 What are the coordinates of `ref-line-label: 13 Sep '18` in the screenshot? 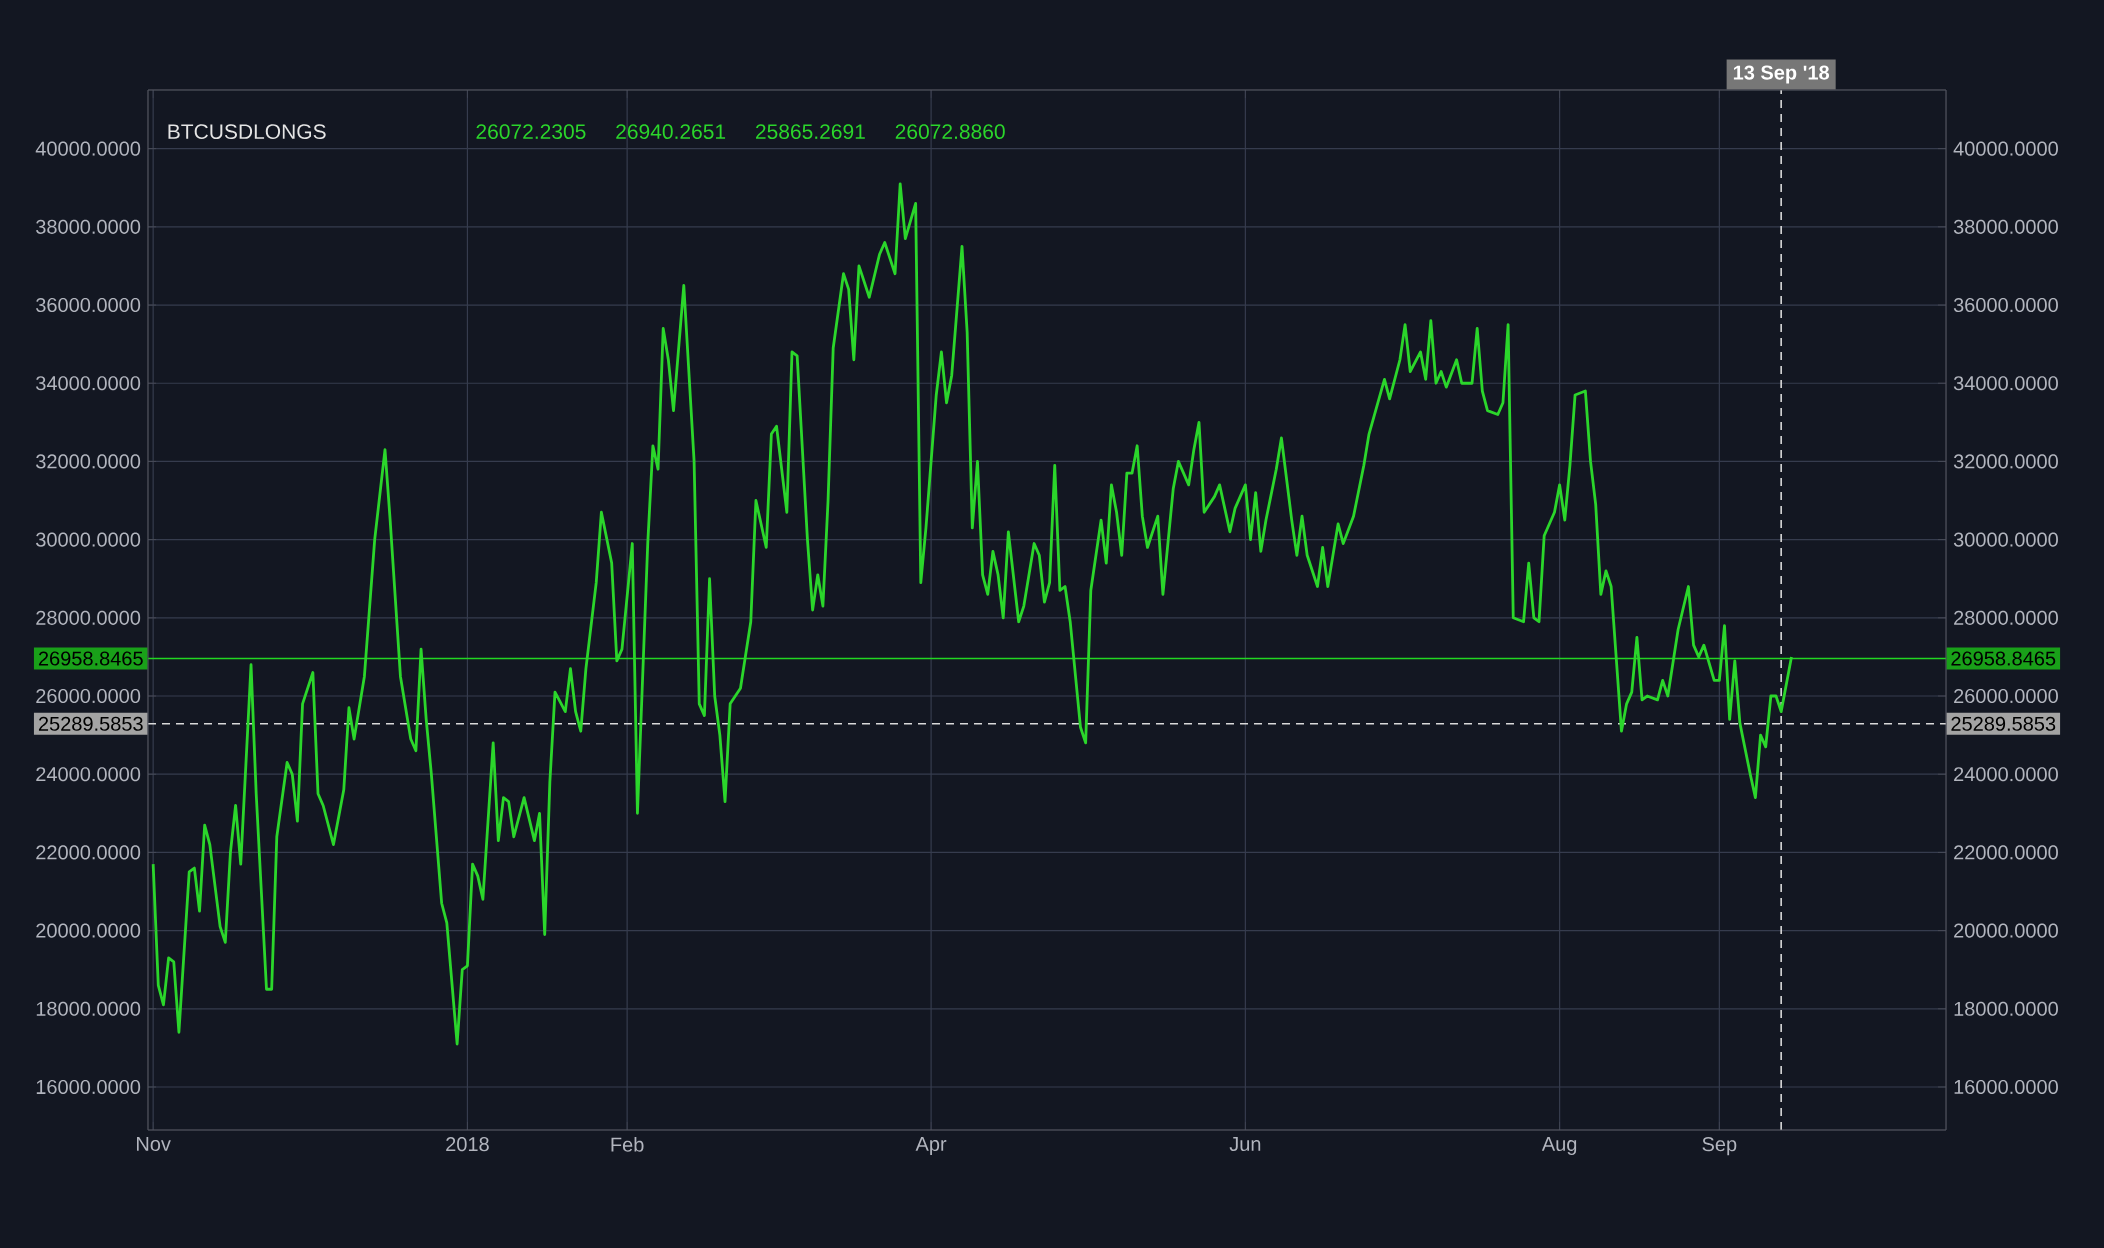 It's located at (1781, 74).